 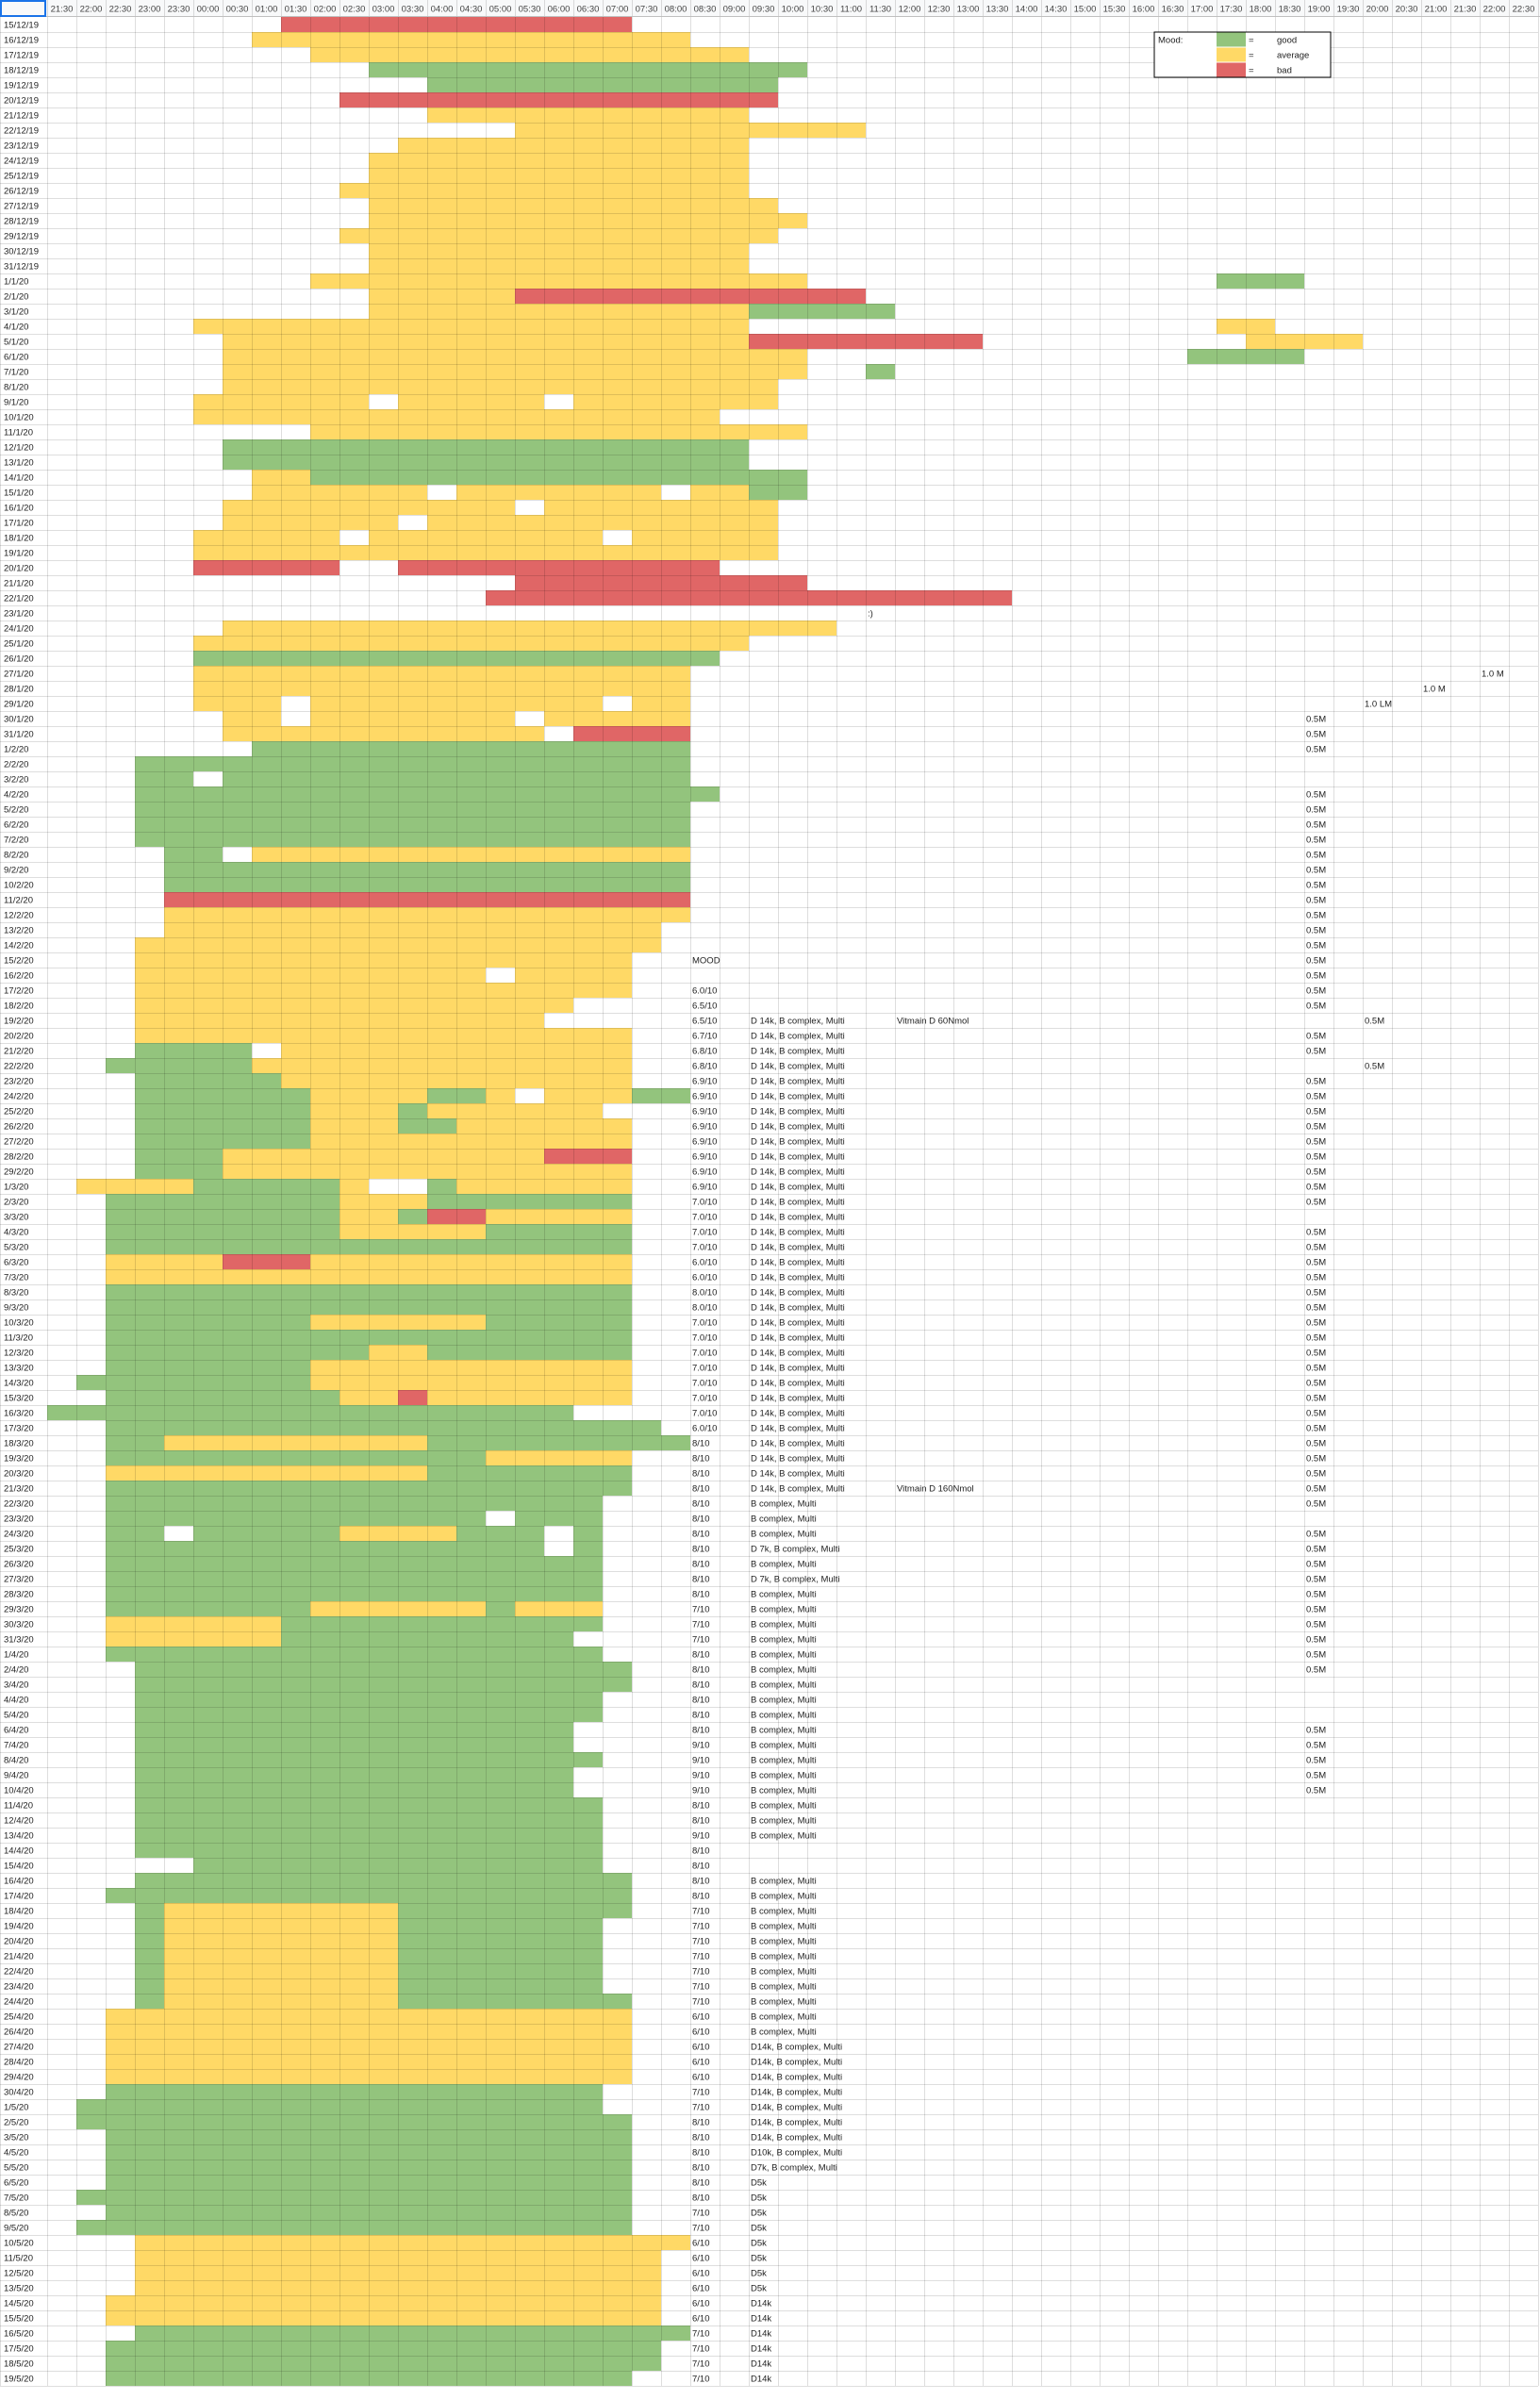 I want to click on row-date: 2/2/20, so click(x=16, y=765).